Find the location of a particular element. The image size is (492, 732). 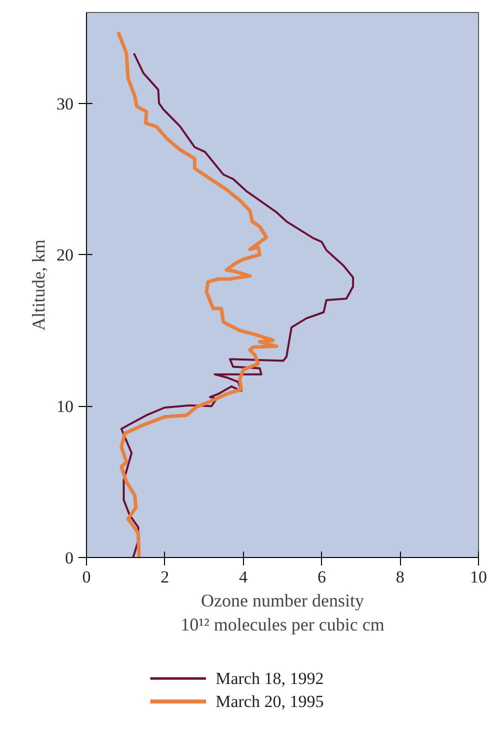

x-tick-label: 2 is located at coordinates (165, 577).